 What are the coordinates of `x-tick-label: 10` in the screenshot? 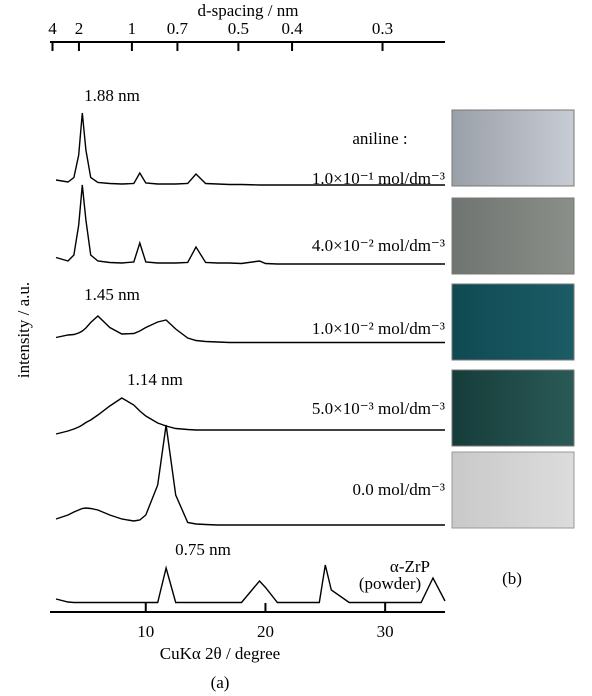 It's located at (145, 631).